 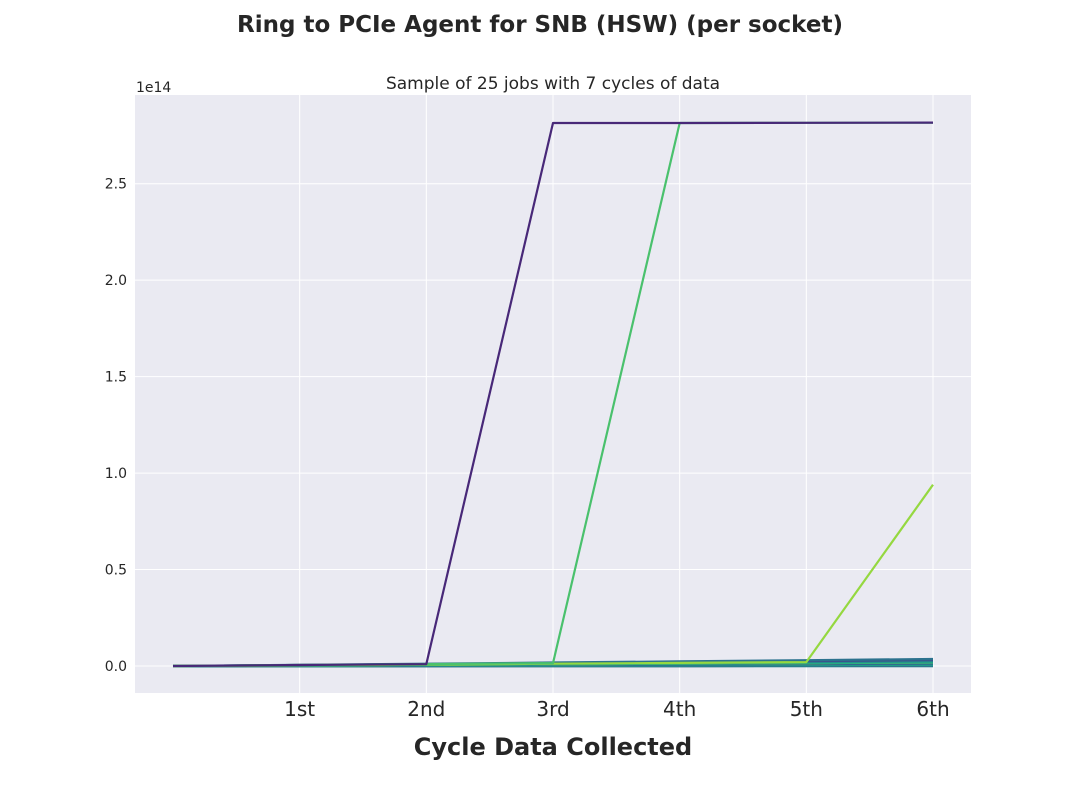 What do you see at coordinates (552, 709) in the screenshot?
I see `x-tick-label: 3rd` at bounding box center [552, 709].